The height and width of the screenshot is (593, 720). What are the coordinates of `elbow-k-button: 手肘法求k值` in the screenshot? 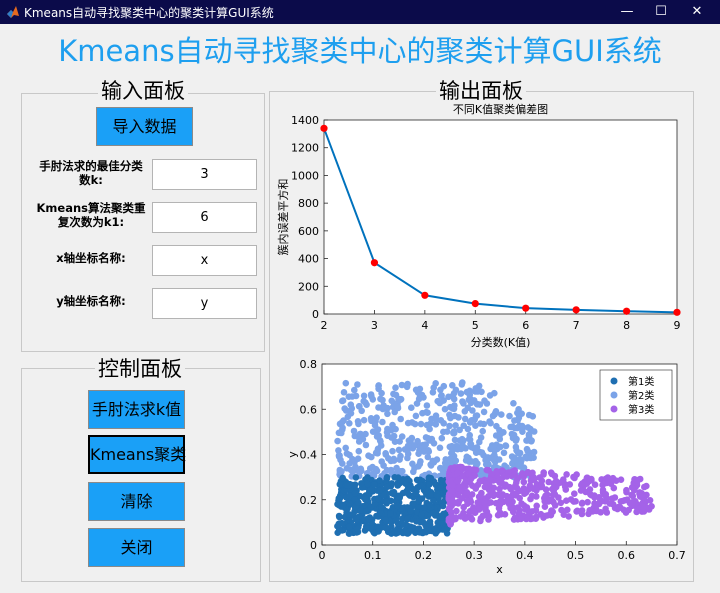 It's located at (136, 409).